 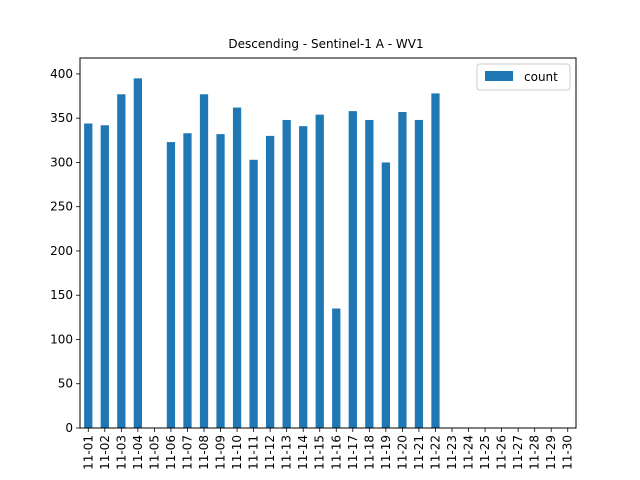 I want to click on x-tick-label: 11-02, so click(x=105, y=452).